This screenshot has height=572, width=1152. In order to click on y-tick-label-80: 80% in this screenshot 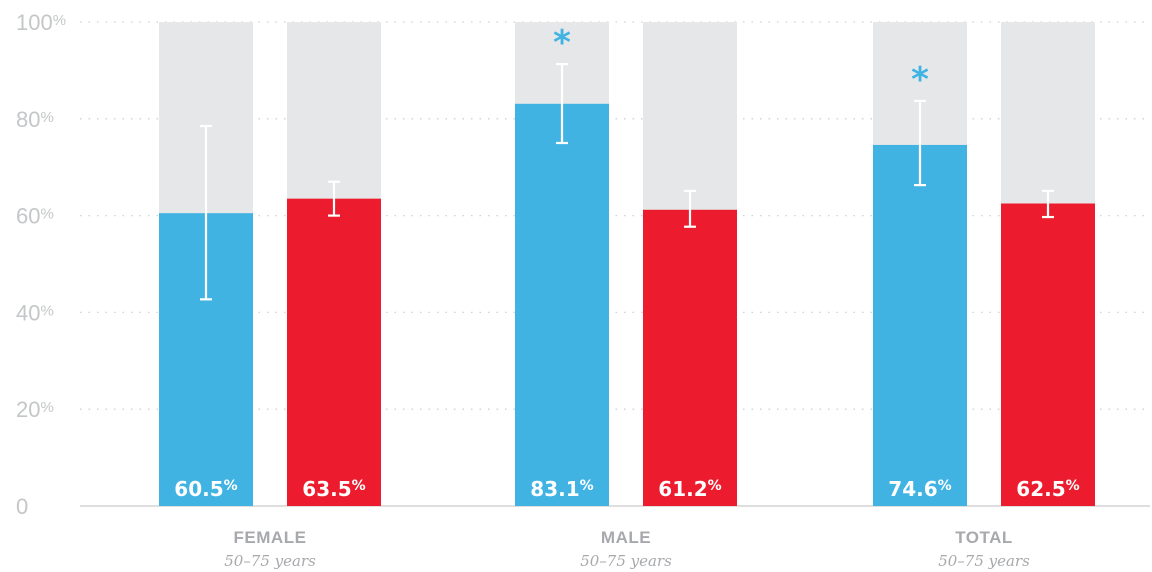, I will do `click(35, 119)`.